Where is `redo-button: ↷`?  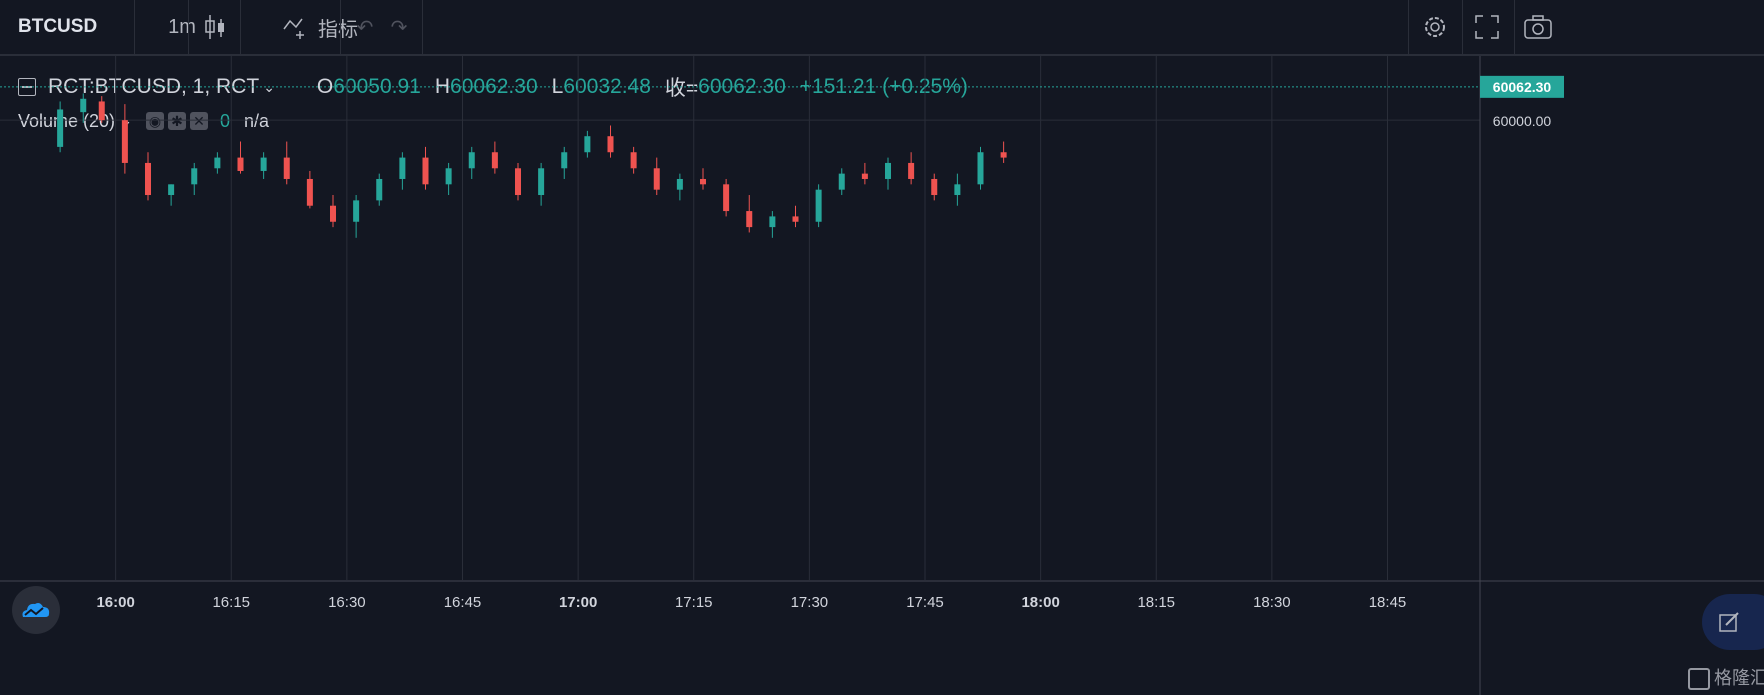
redo-button: ↷ is located at coordinates (399, 27).